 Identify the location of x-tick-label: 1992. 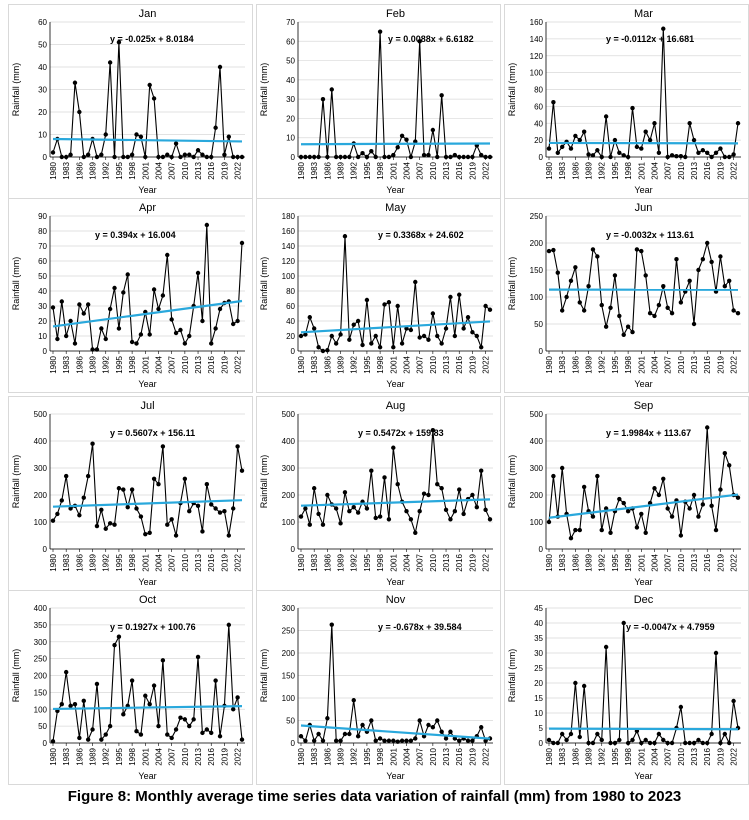
(602, 562).